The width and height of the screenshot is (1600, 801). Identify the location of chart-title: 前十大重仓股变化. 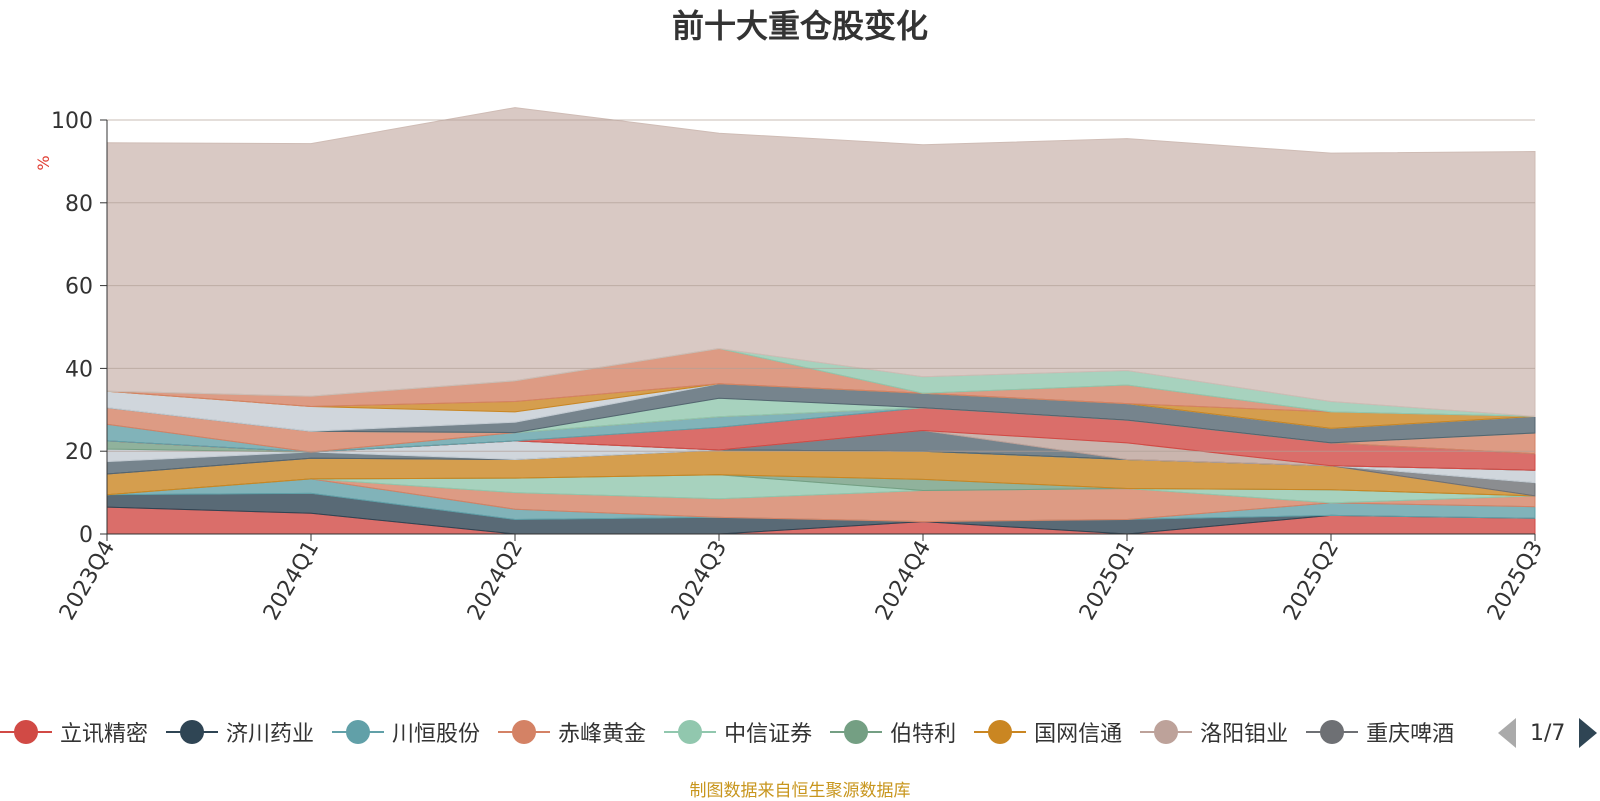
(800, 26).